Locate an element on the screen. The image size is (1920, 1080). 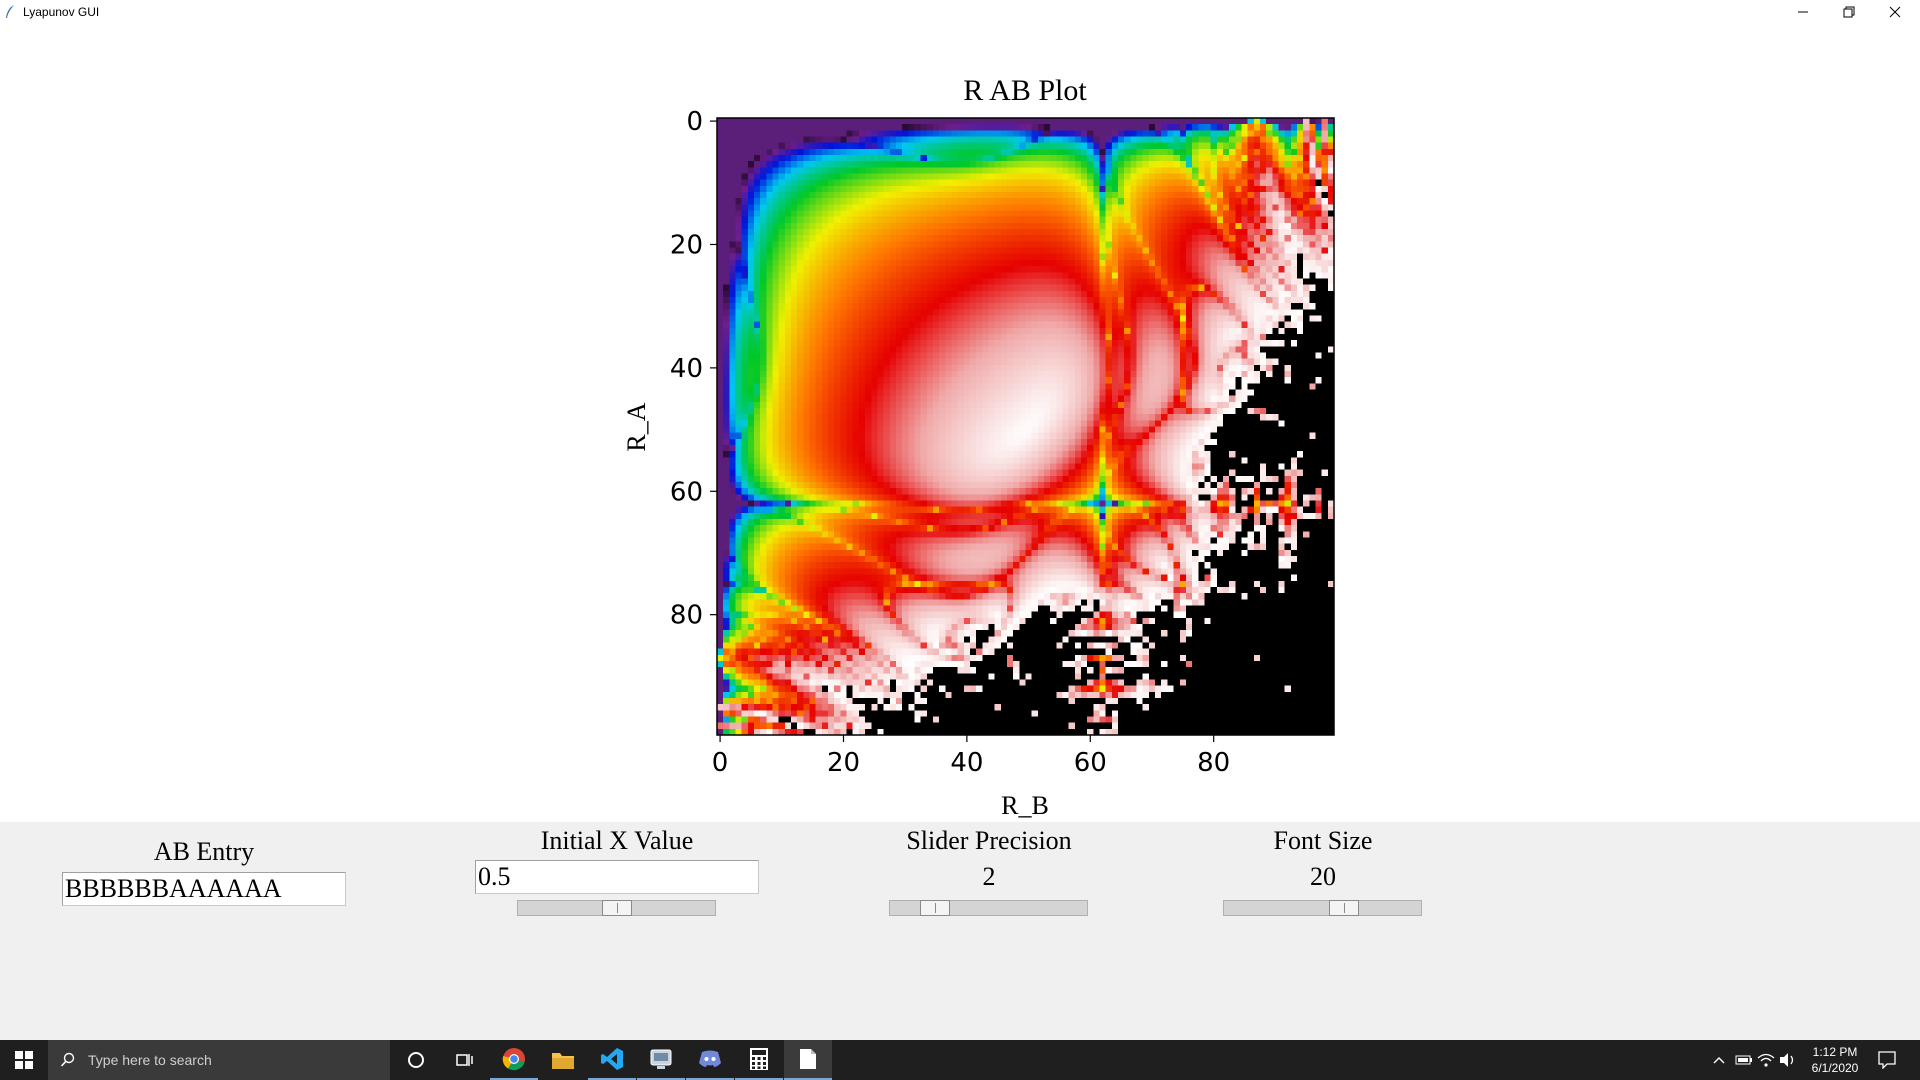
notepad-icon is located at coordinates (808, 1059).